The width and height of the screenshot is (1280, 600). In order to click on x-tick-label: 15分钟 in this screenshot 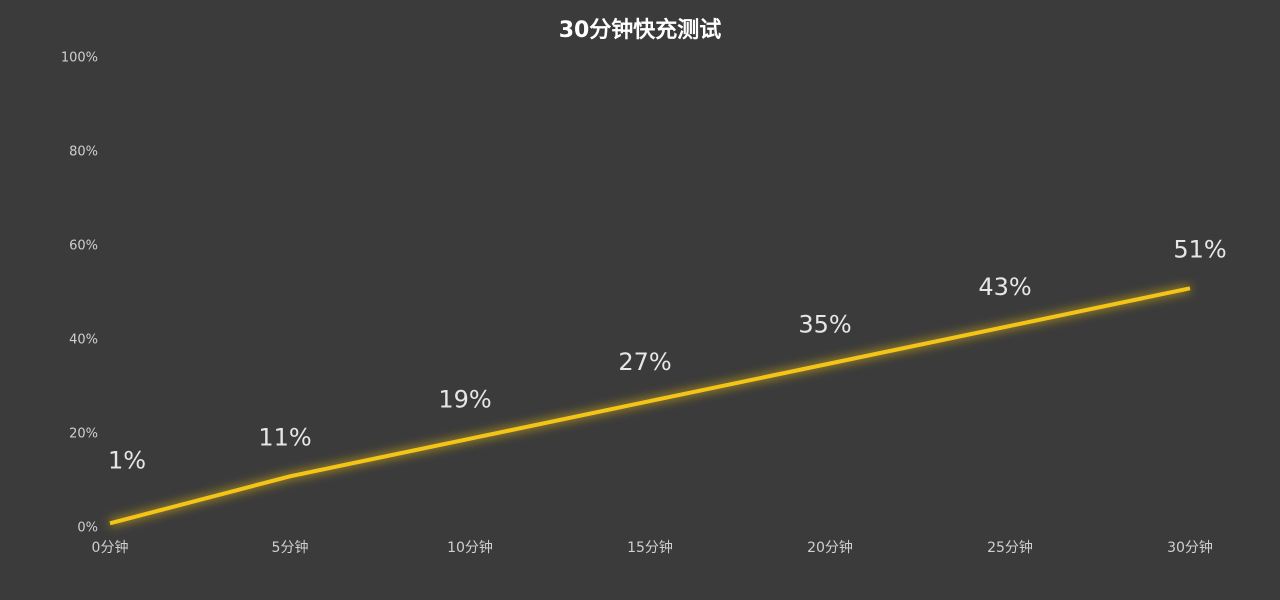, I will do `click(650, 547)`.